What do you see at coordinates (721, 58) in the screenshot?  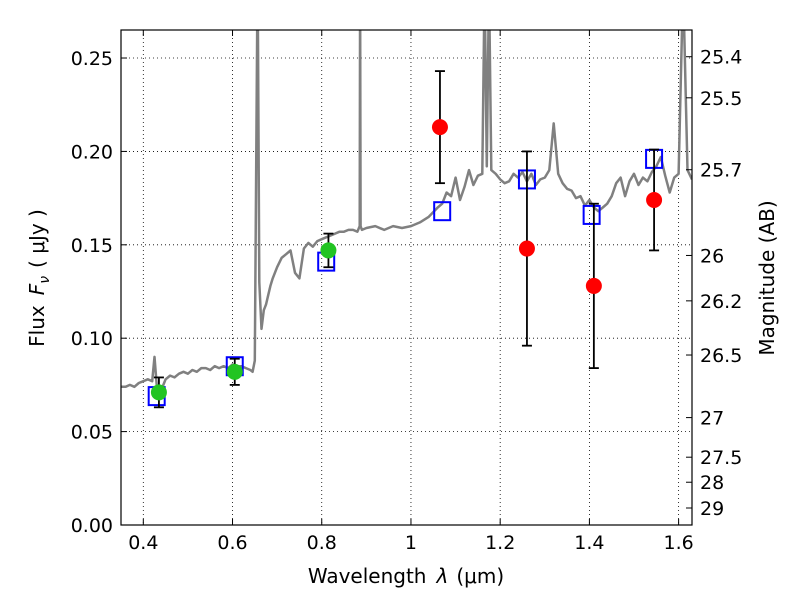 I see `y2-tick-label: 25.4` at bounding box center [721, 58].